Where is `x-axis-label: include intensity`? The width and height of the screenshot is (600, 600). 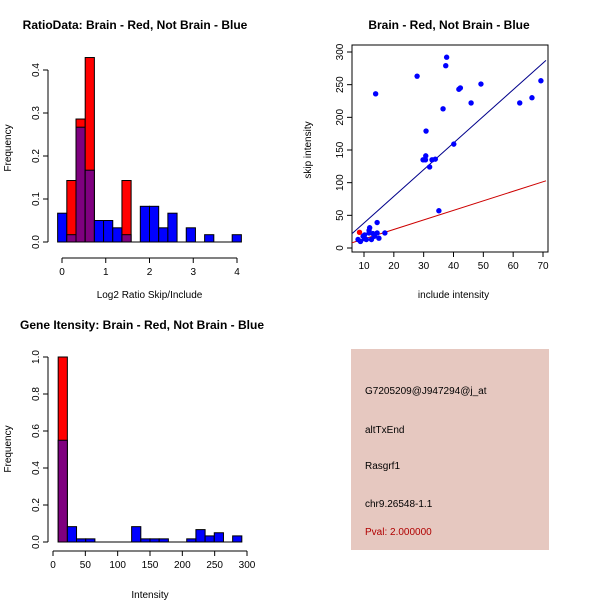 x-axis-label: include intensity is located at coordinates (453, 295).